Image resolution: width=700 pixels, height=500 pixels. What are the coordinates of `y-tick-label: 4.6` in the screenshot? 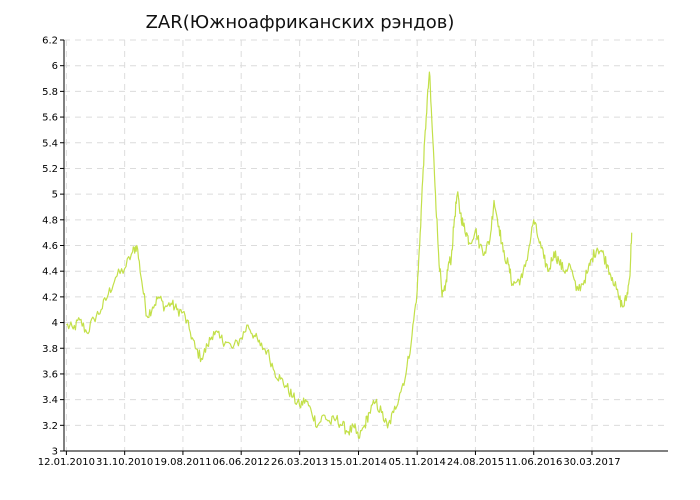 It's located at (50, 246).